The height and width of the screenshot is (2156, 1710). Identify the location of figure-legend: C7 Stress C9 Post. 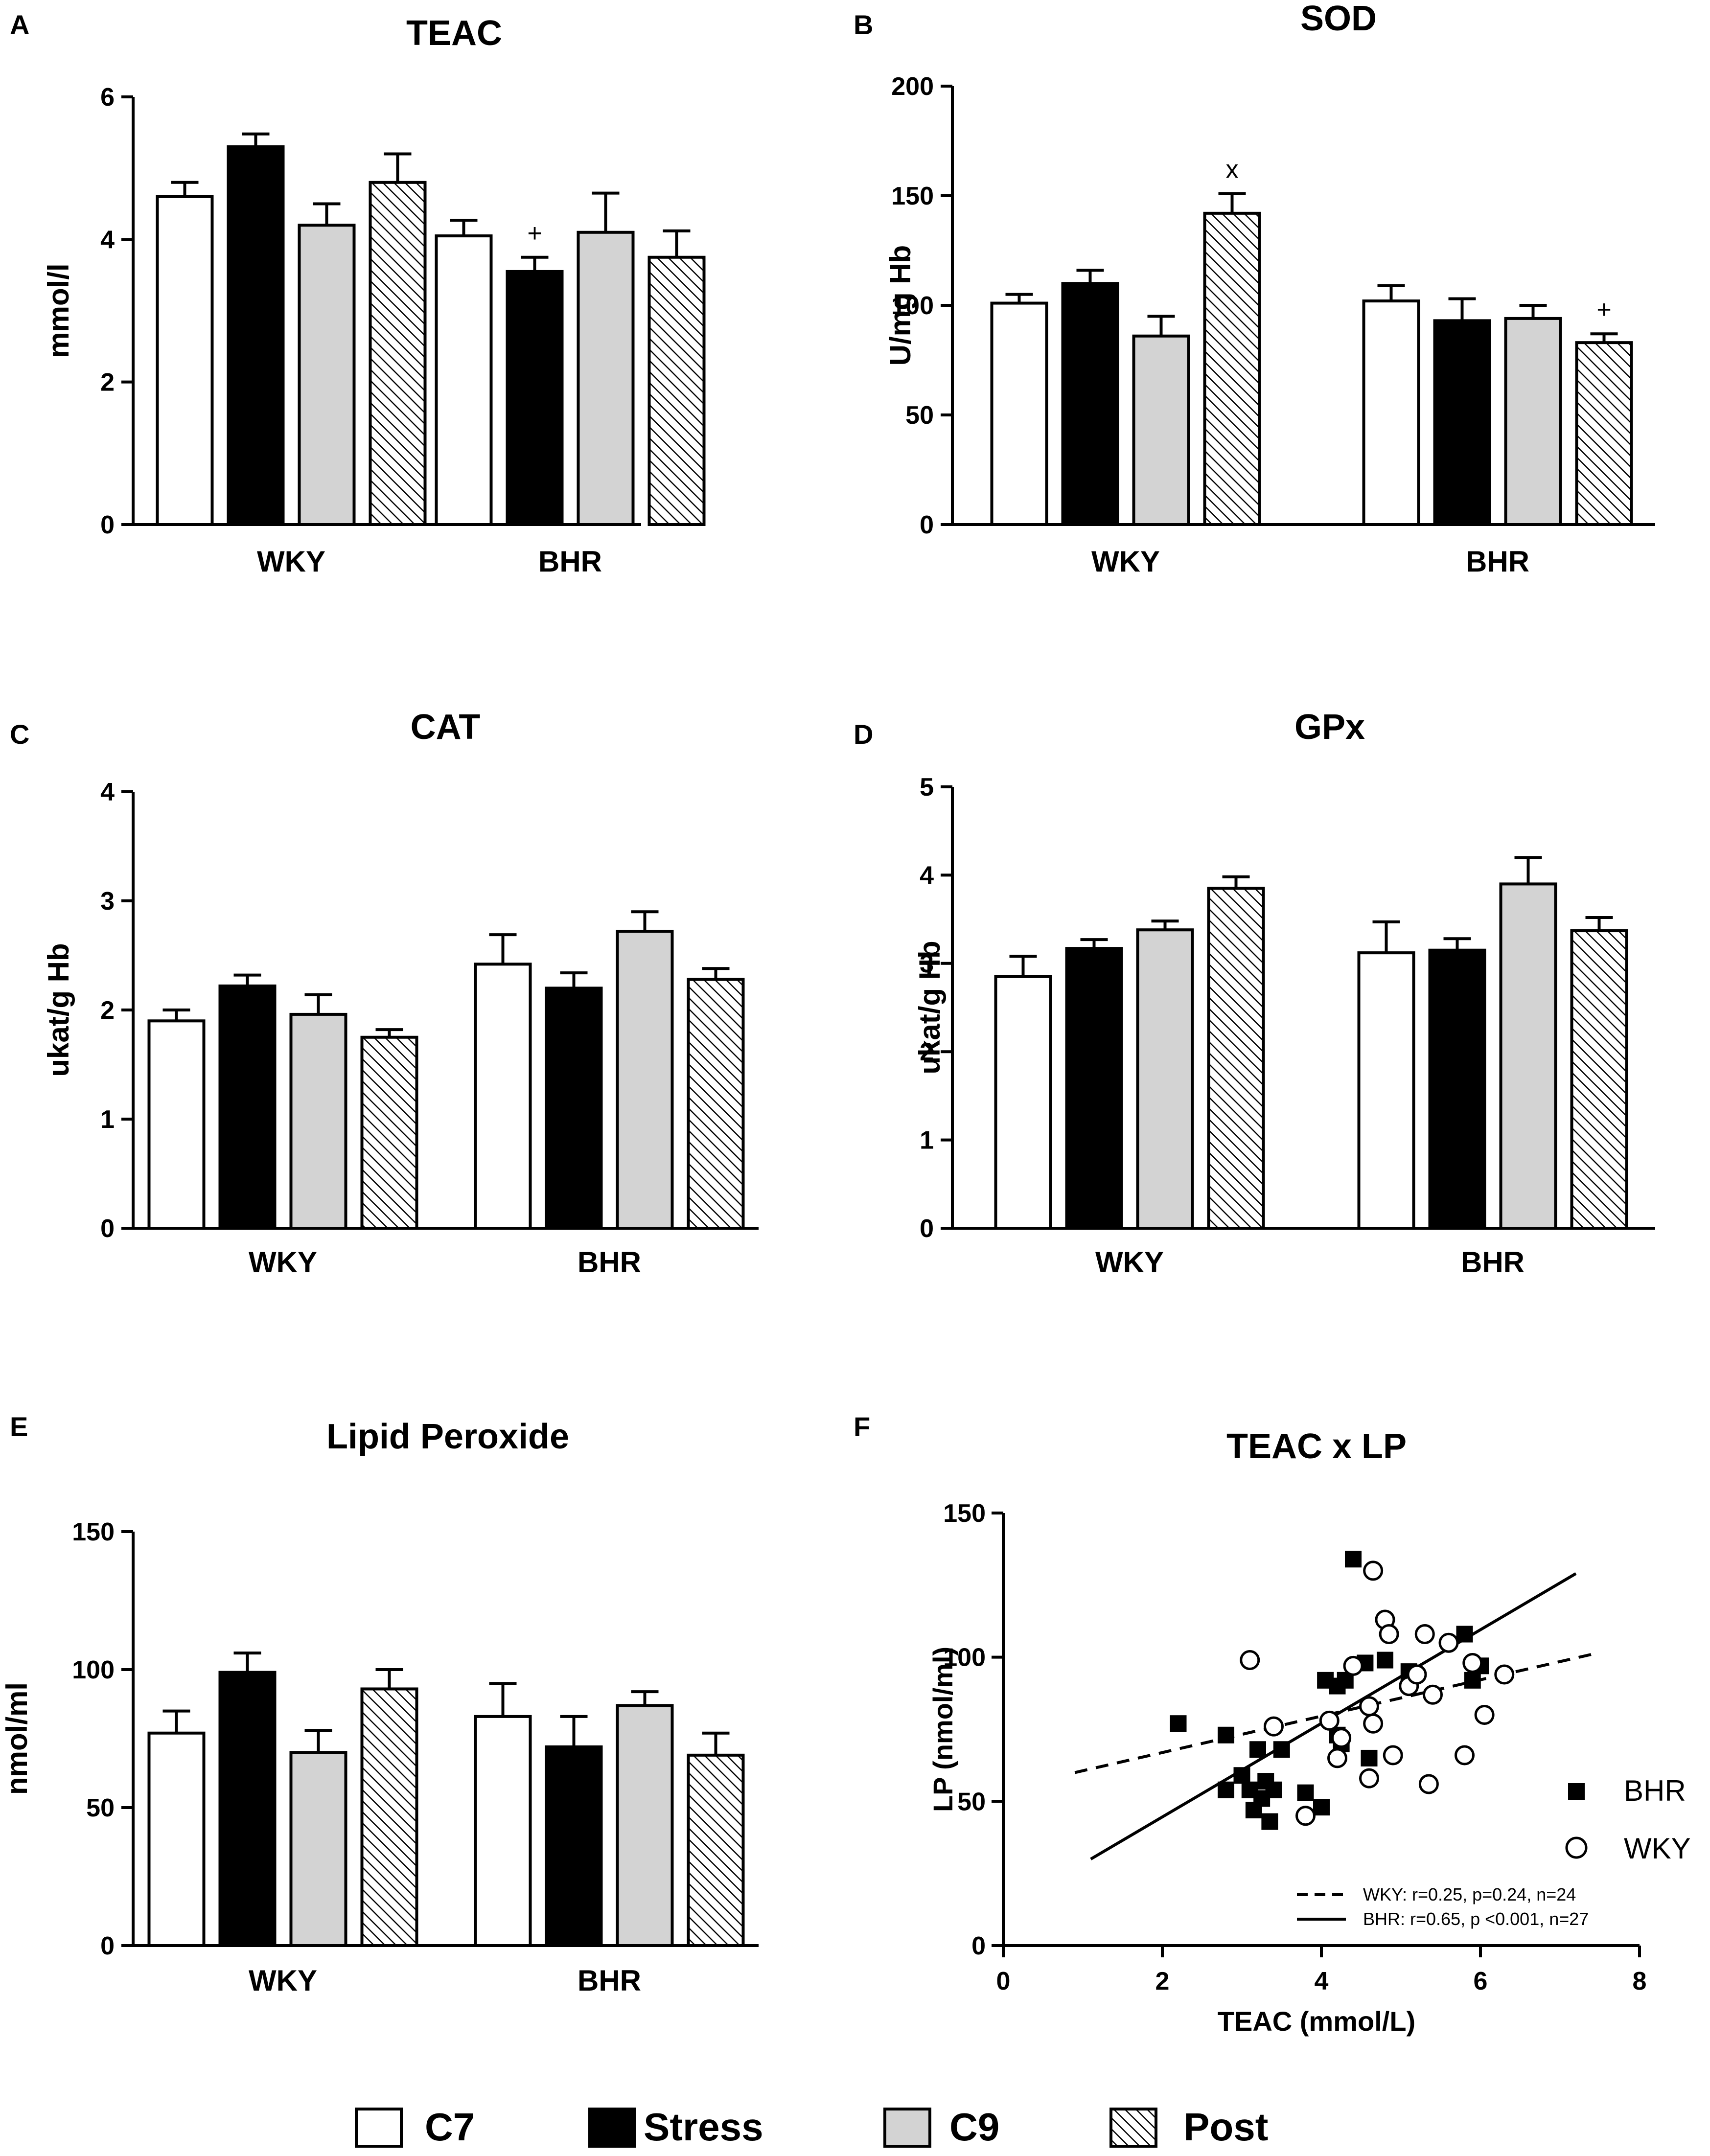
(811, 2127).